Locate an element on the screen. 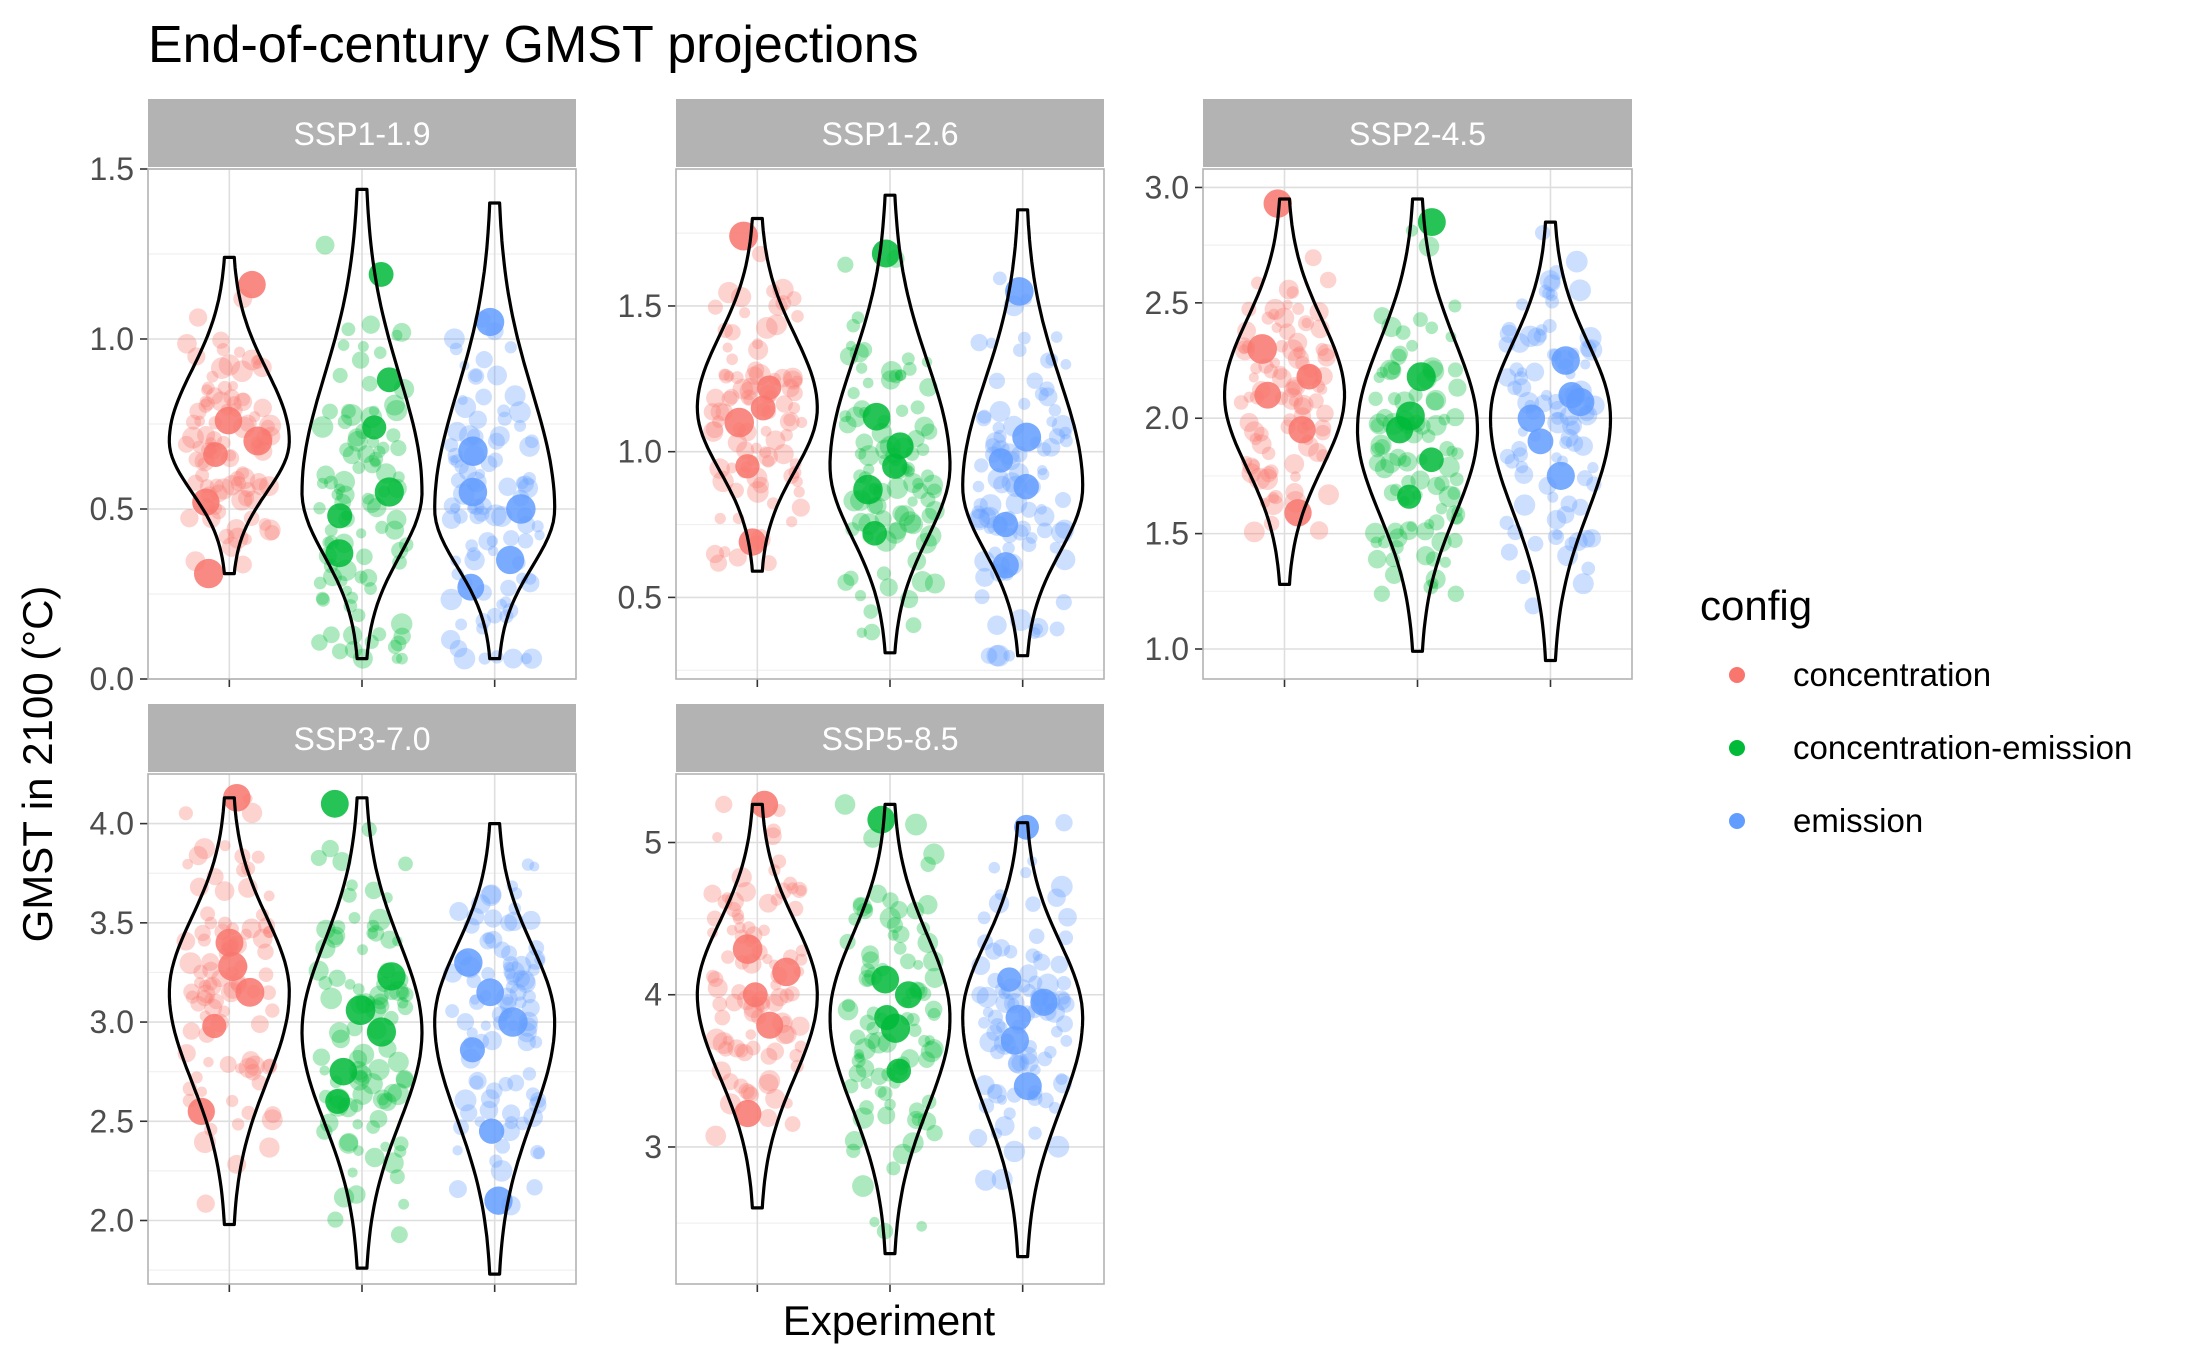  y-tick-label: 0.5 is located at coordinates (640, 597).